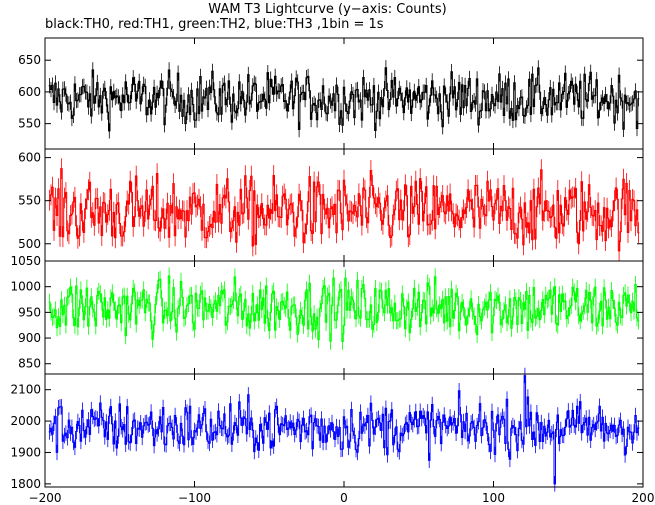  What do you see at coordinates (29, 364) in the screenshot?
I see `y-tick-label: 850` at bounding box center [29, 364].